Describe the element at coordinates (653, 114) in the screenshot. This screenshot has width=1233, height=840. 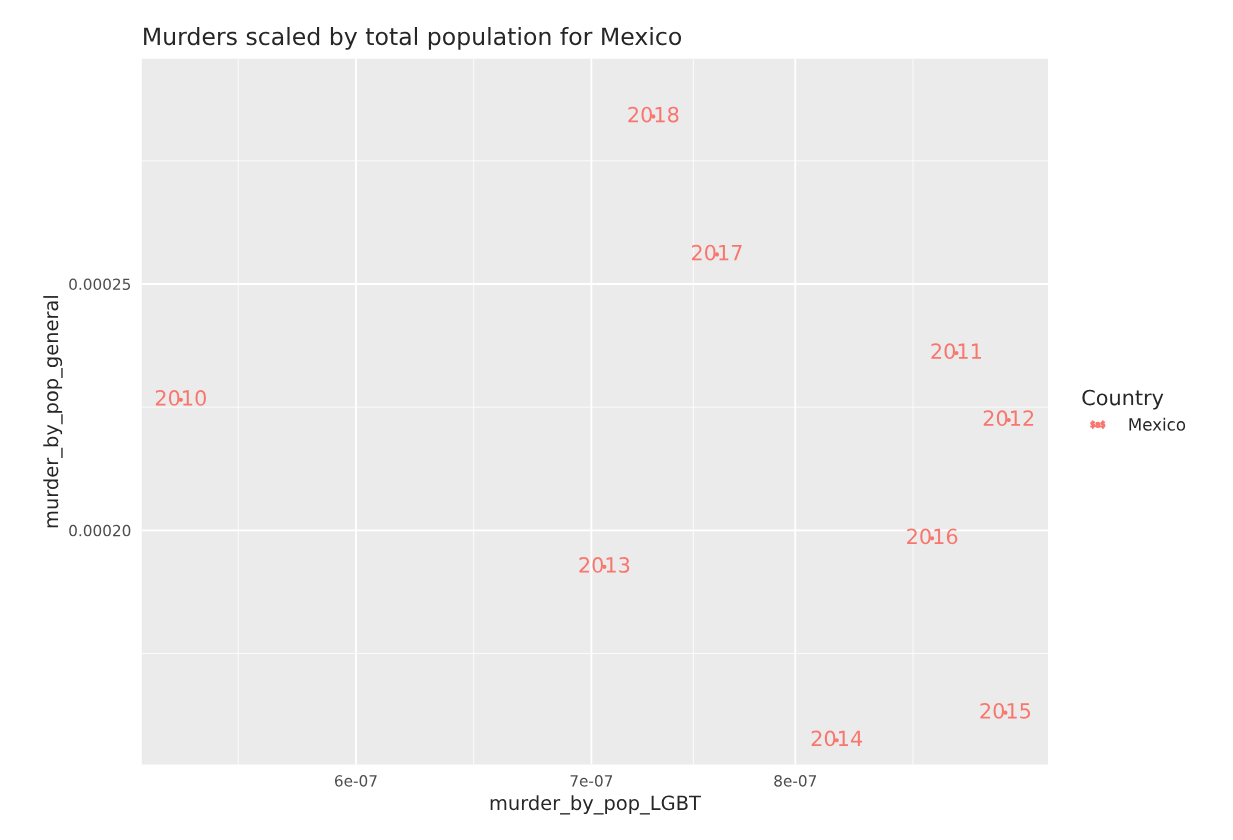
I see `annotation: 2018` at that location.